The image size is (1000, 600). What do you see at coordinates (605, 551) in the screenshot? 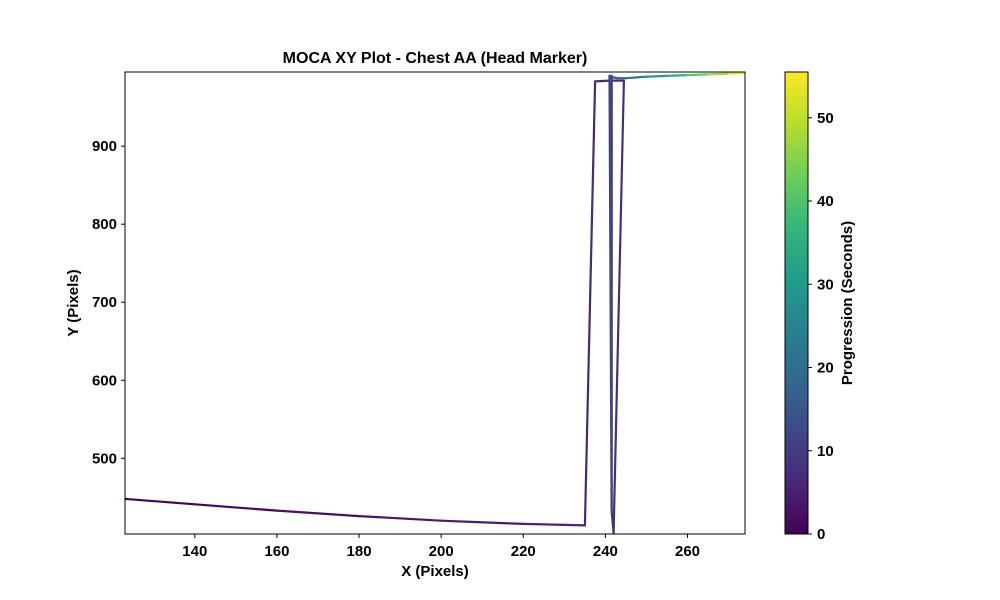
I see `x-tick-label: 240` at bounding box center [605, 551].